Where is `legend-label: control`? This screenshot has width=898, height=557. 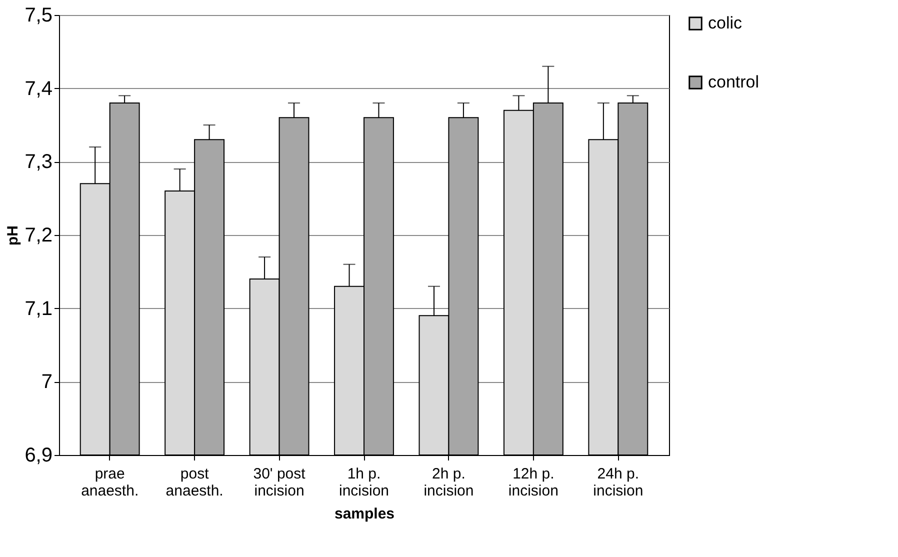 legend-label: control is located at coordinates (734, 82).